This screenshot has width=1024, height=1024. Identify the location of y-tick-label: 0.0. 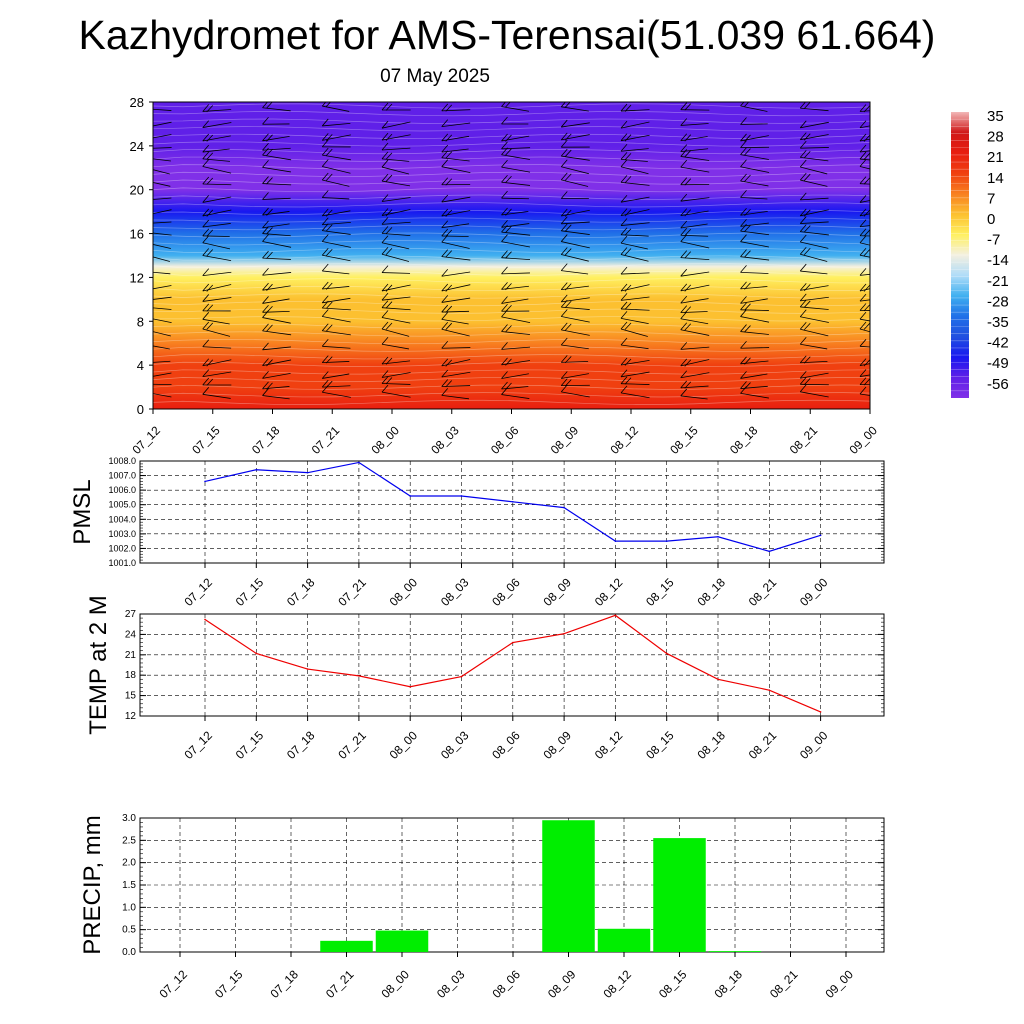
(129, 952).